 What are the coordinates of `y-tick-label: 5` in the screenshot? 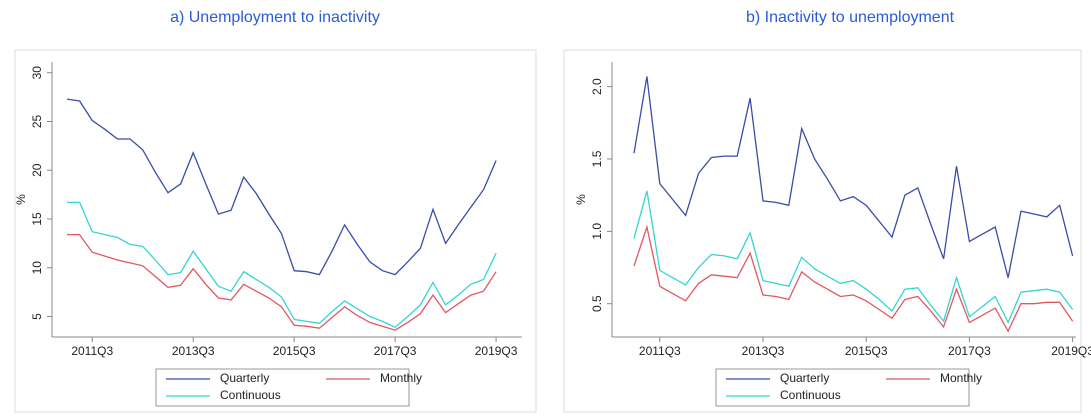 It's located at (37, 316).